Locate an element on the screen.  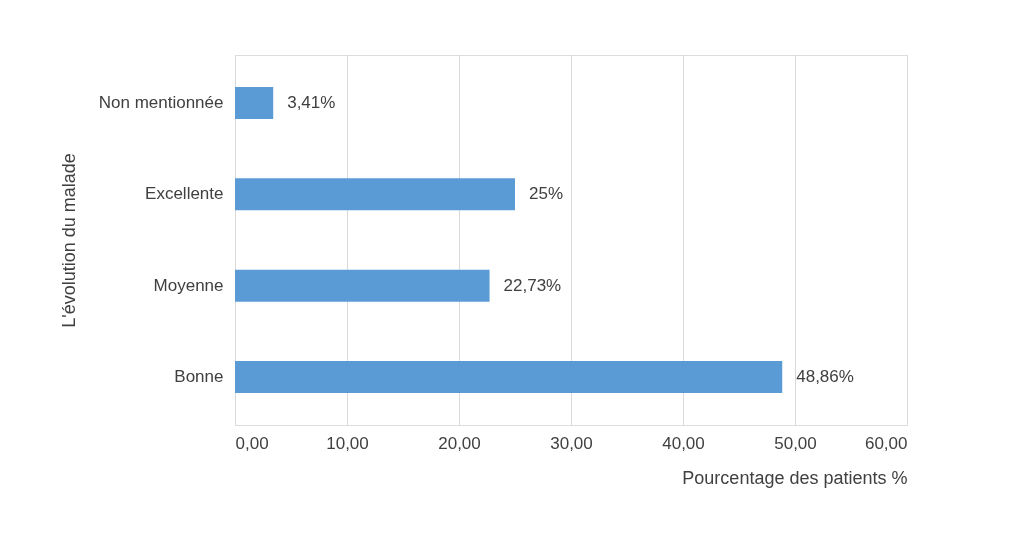
y-axis-title: L'évolution du malade is located at coordinates (68, 240).